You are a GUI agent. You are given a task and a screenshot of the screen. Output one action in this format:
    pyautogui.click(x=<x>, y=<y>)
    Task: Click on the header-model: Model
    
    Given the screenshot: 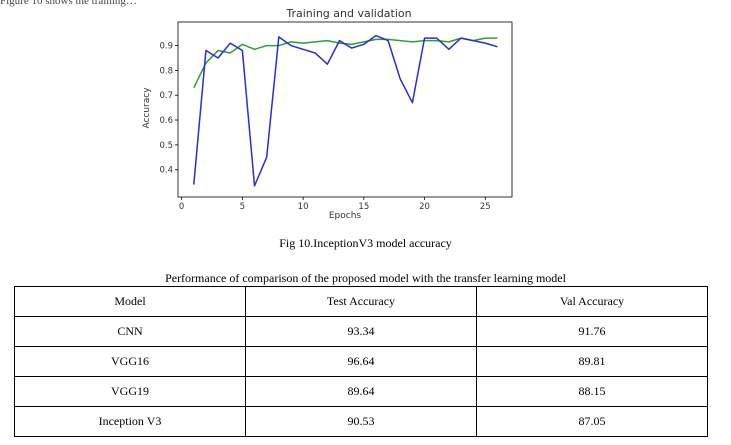 What is the action you would take?
    pyautogui.click(x=130, y=301)
    